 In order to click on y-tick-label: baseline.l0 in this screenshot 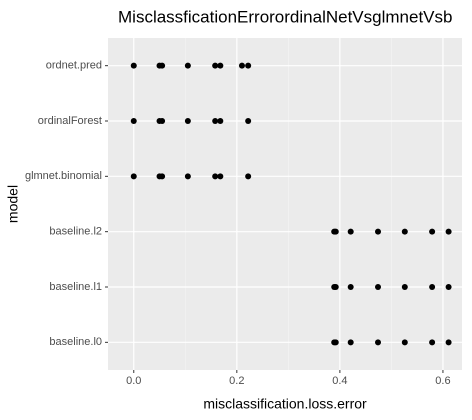, I will do `click(75, 342)`.